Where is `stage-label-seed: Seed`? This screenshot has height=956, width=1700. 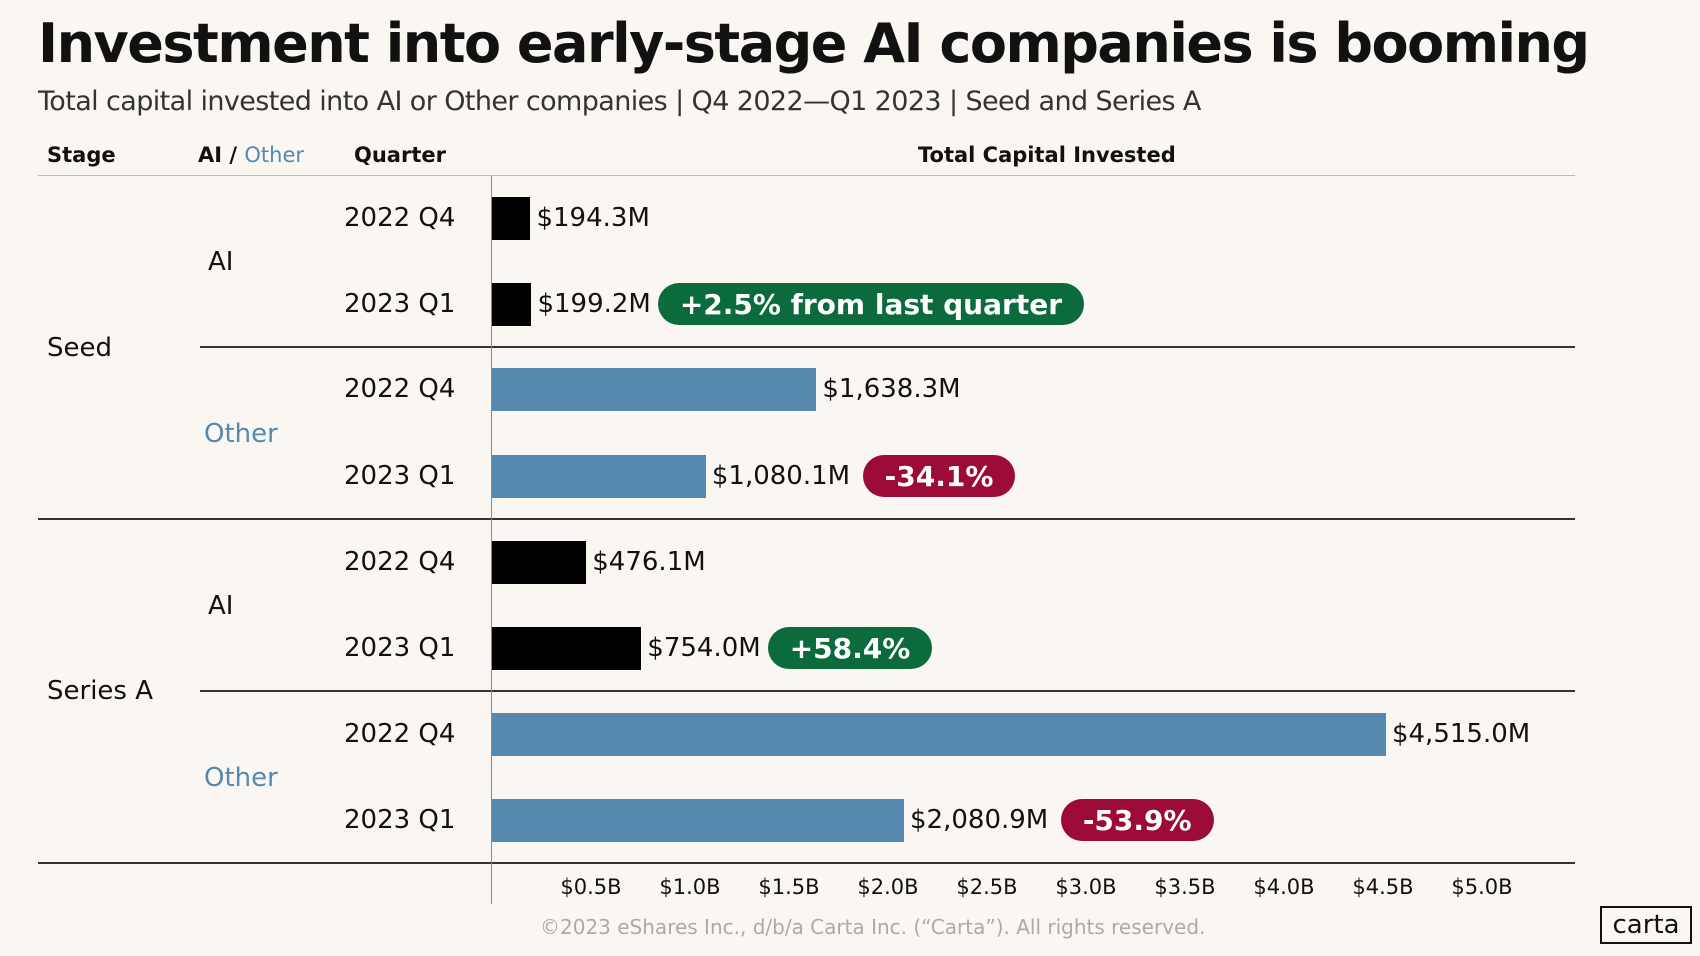
stage-label-seed: Seed is located at coordinates (79, 348).